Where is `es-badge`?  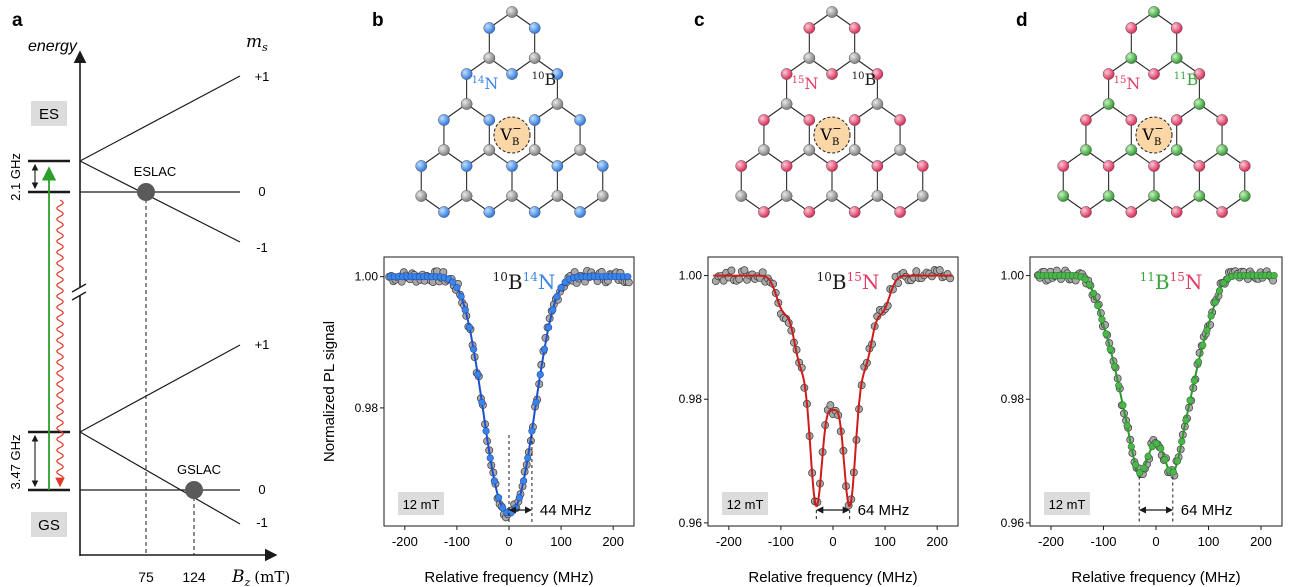
es-badge is located at coordinates (49, 113).